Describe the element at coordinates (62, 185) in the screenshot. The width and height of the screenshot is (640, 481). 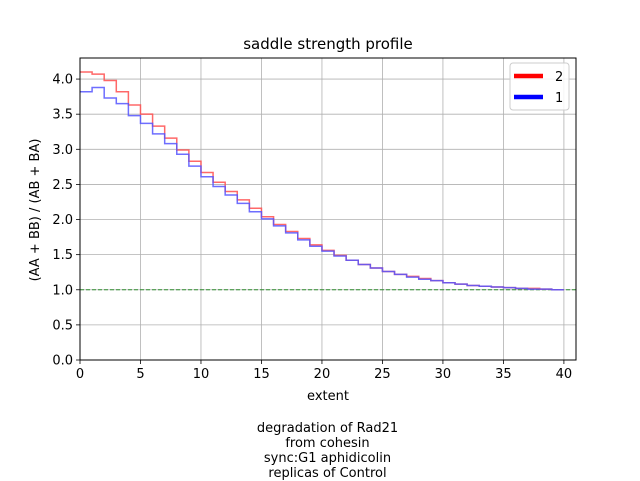
I see `y-tick-label: 2.5` at that location.